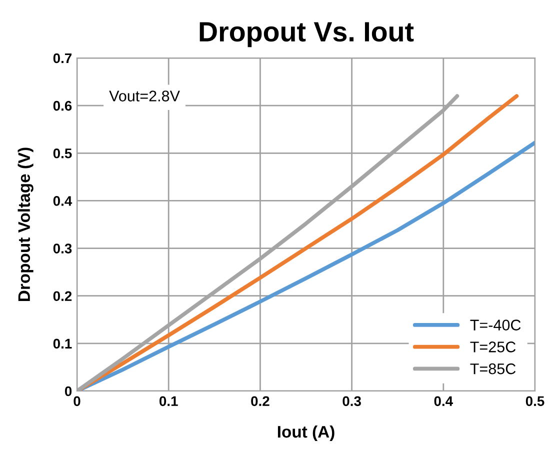 This screenshot has width=548, height=452. Describe the element at coordinates (62, 105) in the screenshot. I see `y-tick-label: 0.6` at that location.